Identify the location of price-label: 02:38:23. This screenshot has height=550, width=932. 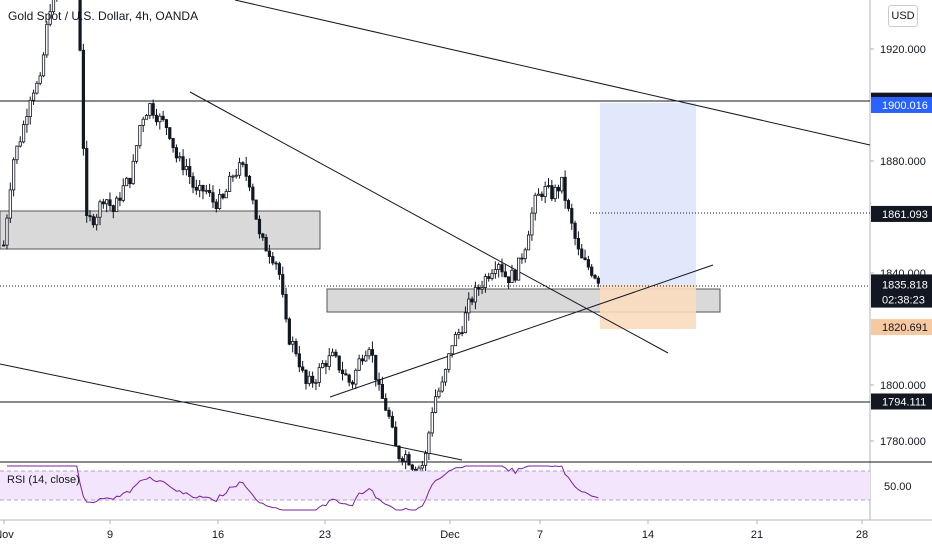
(903, 301).